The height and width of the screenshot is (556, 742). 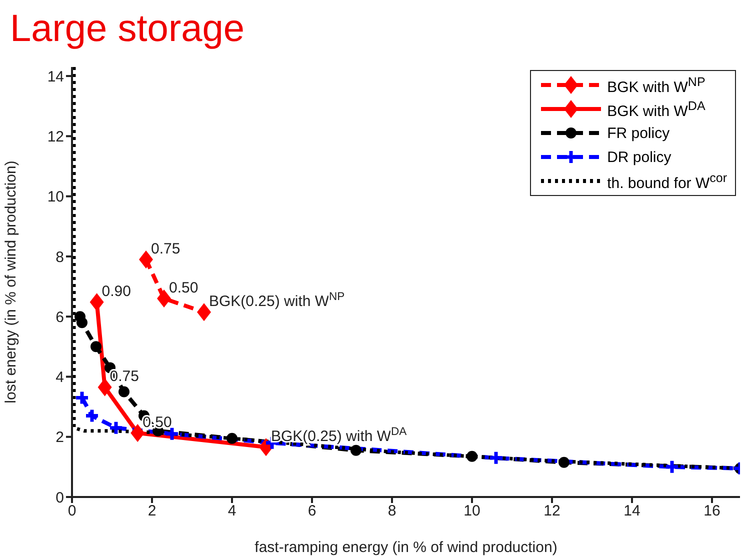 What do you see at coordinates (232, 511) in the screenshot?
I see `x-tick-label: 4` at bounding box center [232, 511].